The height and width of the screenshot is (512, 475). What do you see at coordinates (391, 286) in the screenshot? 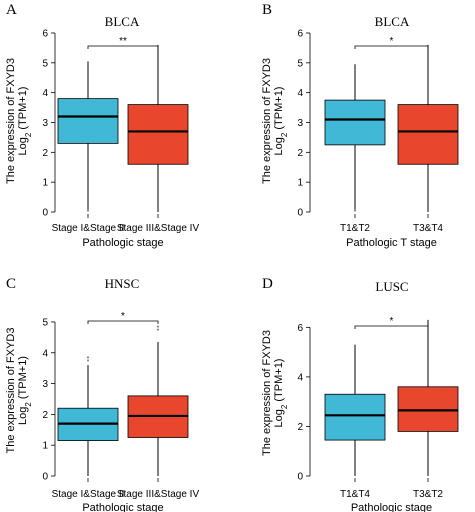
I see `panel-title: LUSC` at bounding box center [391, 286].